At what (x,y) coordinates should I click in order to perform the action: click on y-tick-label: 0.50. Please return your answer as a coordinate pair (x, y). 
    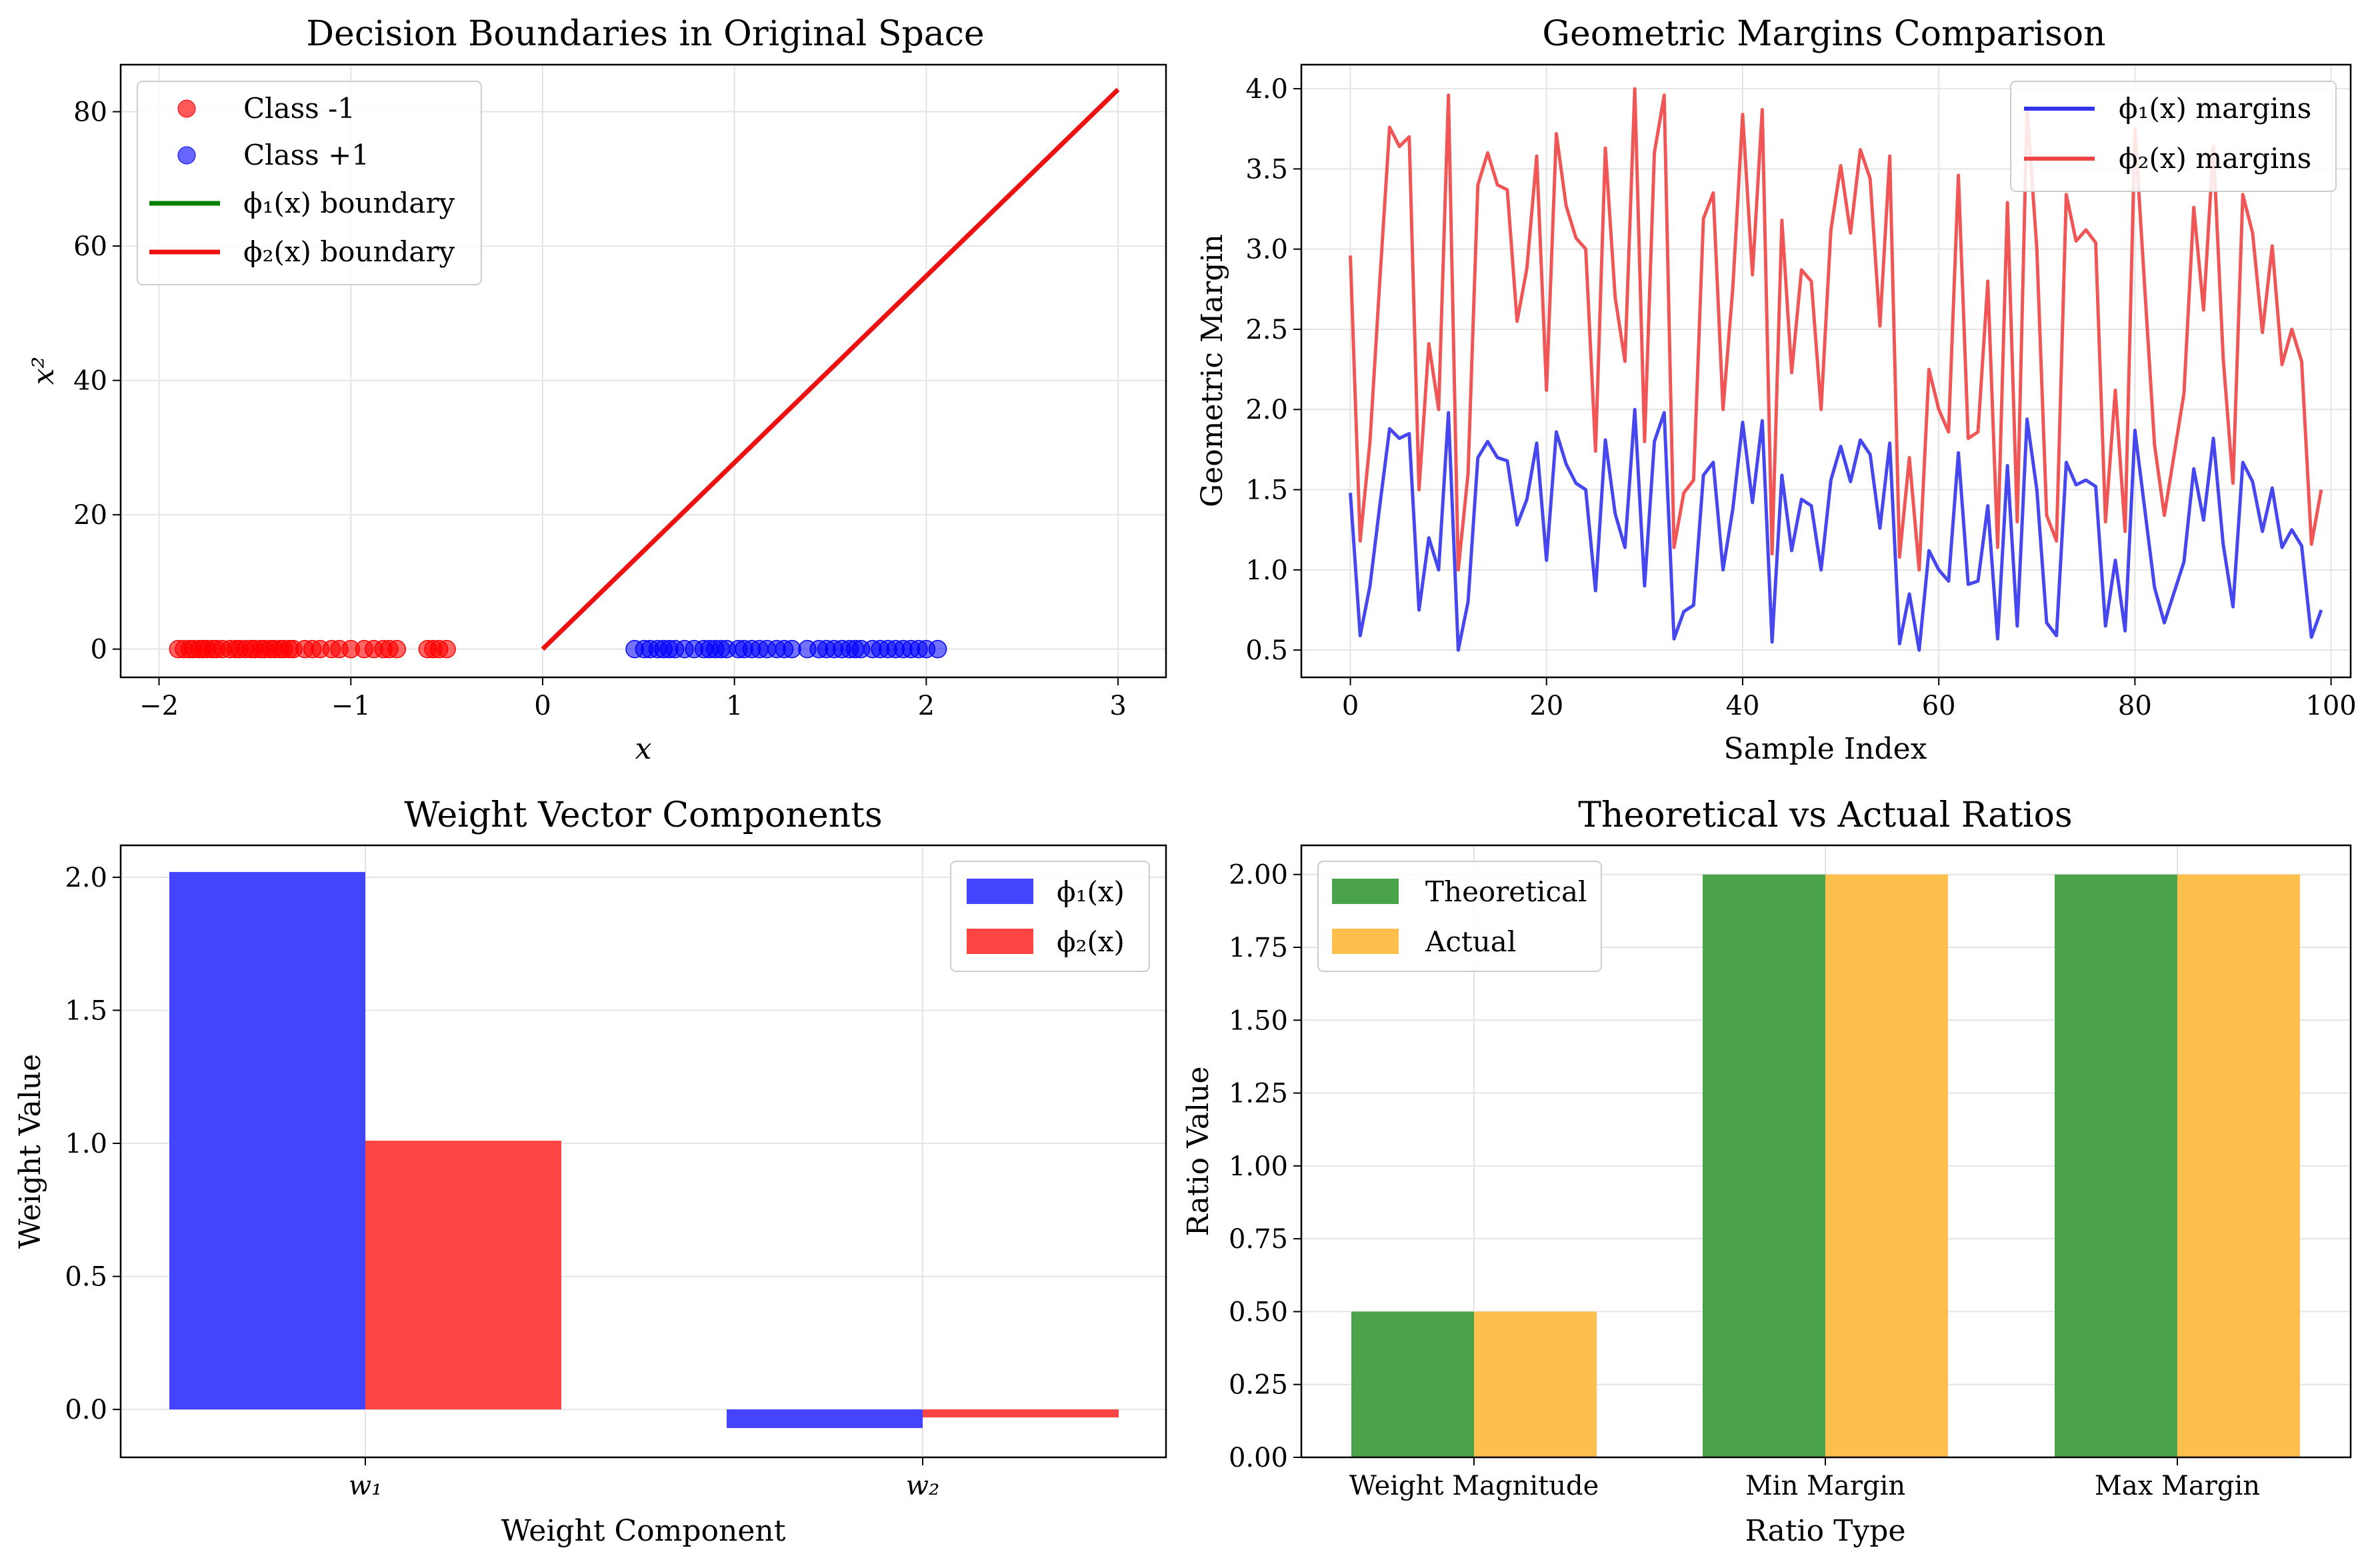
    Looking at the image, I should click on (1258, 1312).